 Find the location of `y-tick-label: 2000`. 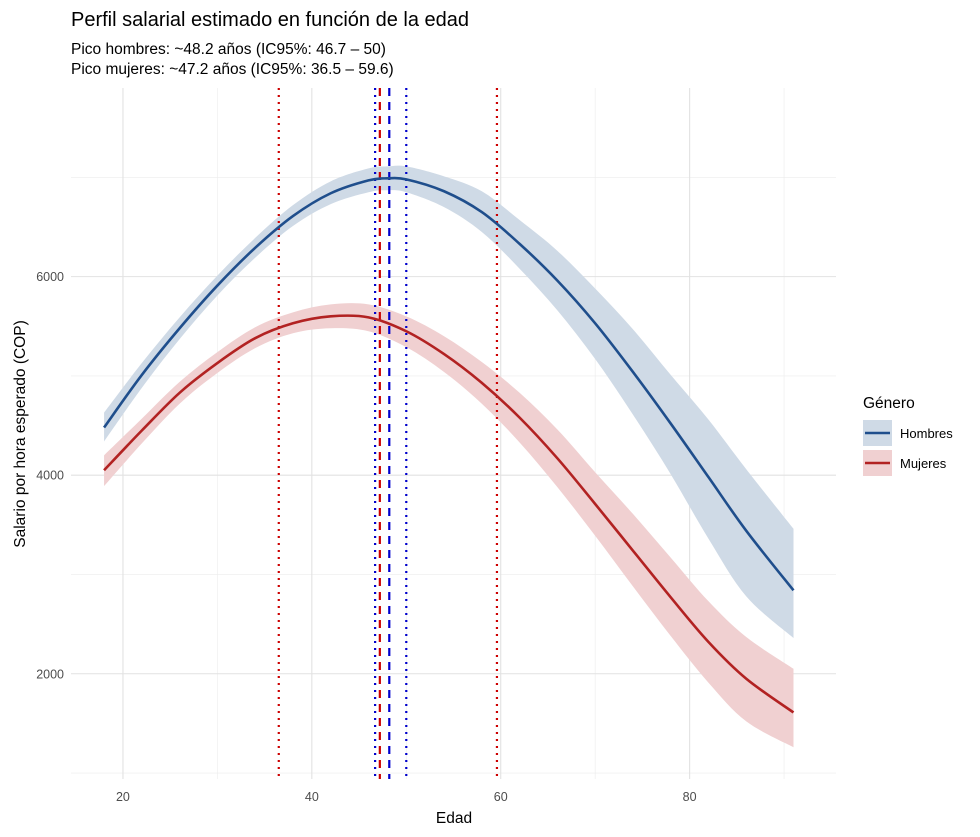

y-tick-label: 2000 is located at coordinates (50, 674).